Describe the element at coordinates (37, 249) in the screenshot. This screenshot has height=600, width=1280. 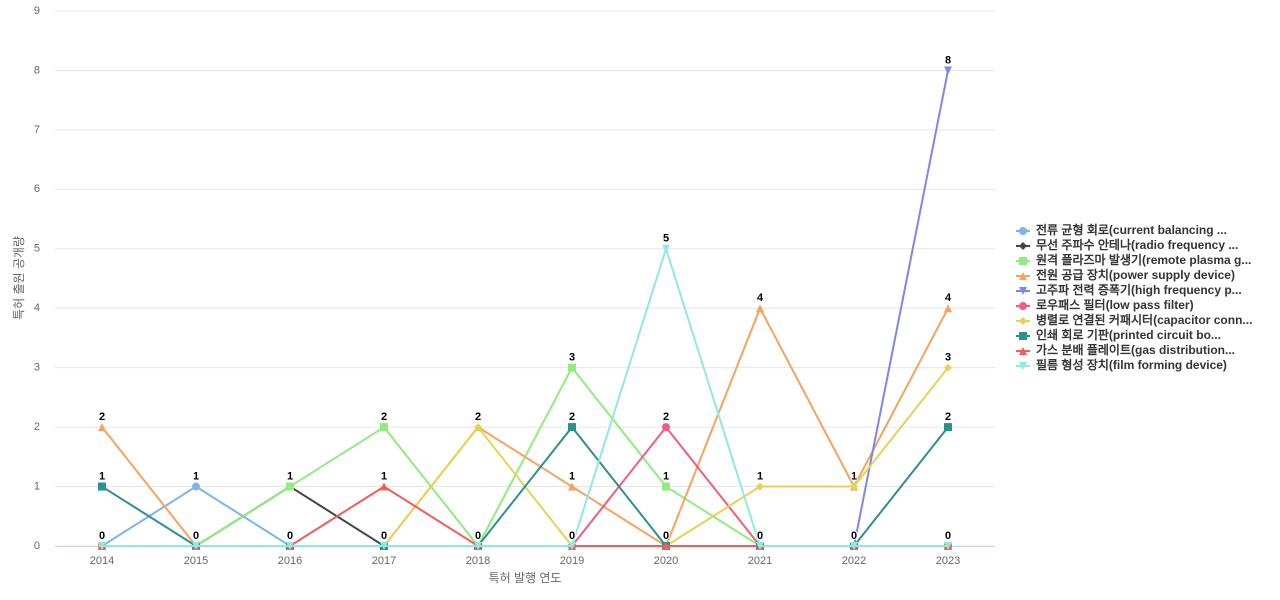
I see `y-tick-label: 5` at that location.